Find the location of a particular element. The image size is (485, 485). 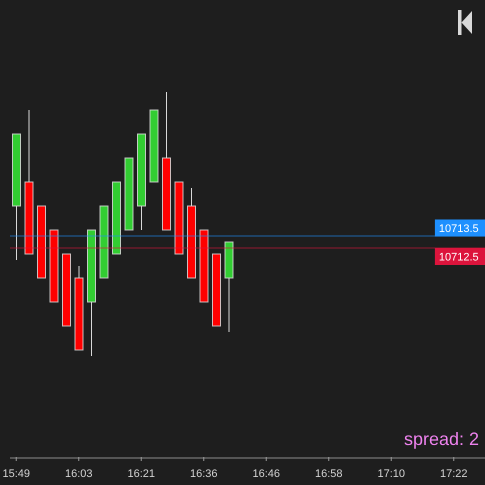

x-tick-label: 16:58 is located at coordinates (328, 474).